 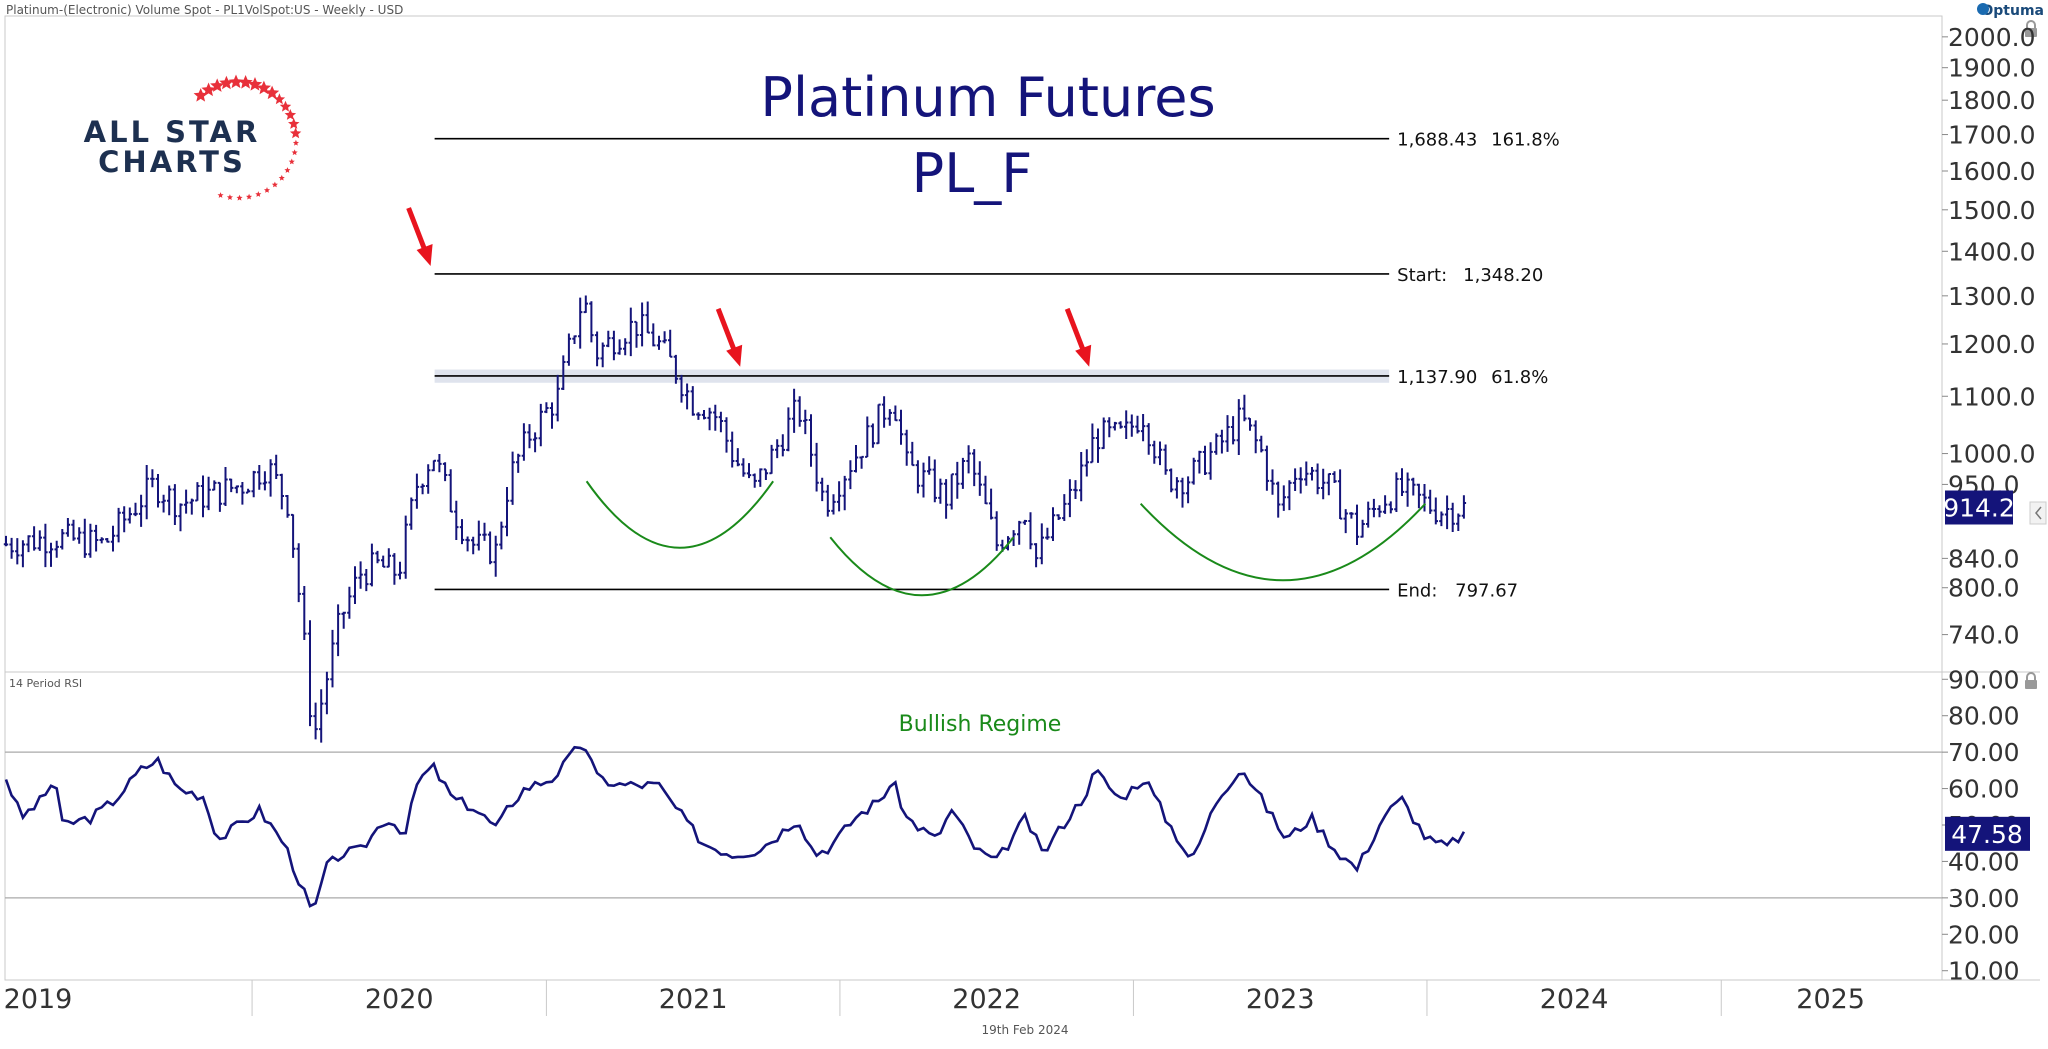 I want to click on price-y-tick-label: 1400.0, so click(x=1991, y=251).